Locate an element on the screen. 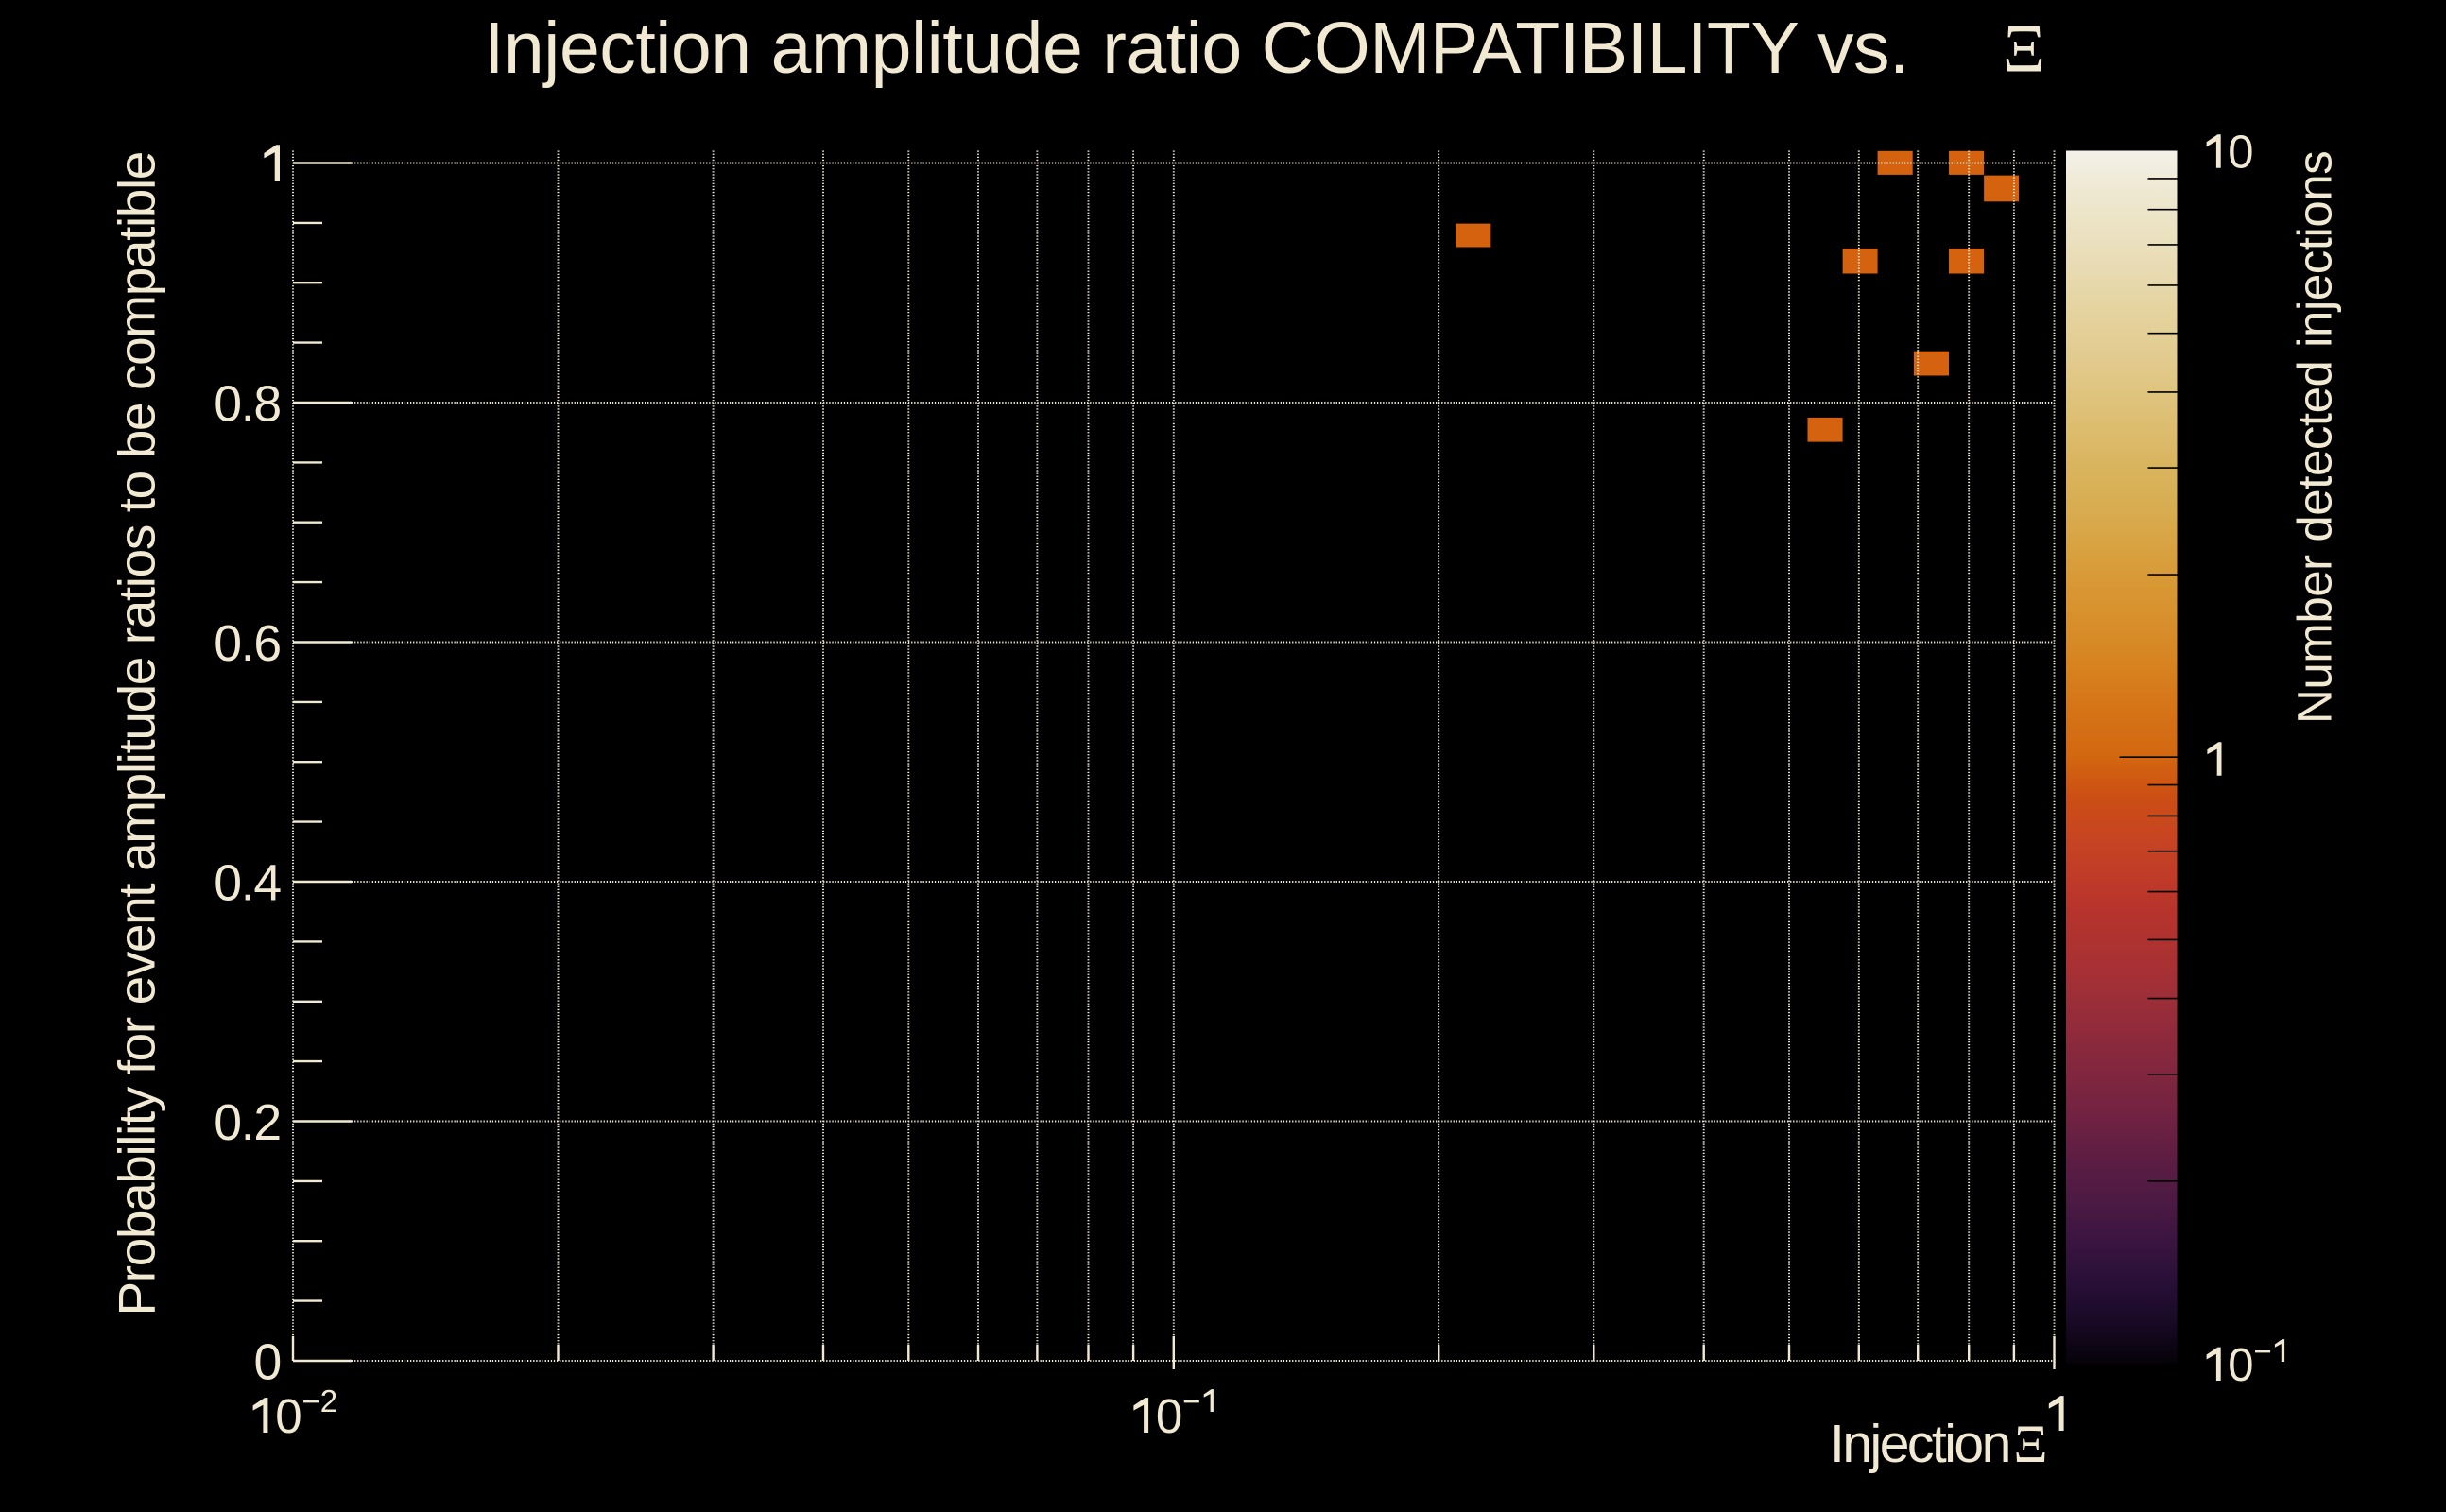  svg-text: 0.2 is located at coordinates (247, 1123).